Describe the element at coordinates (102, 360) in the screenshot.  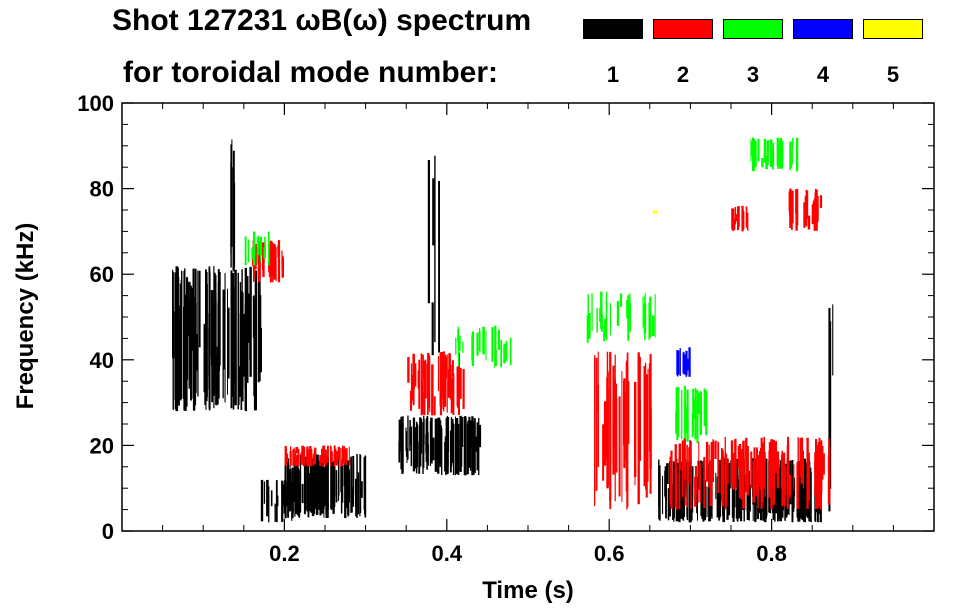
I see `y-tick-label: 40` at that location.